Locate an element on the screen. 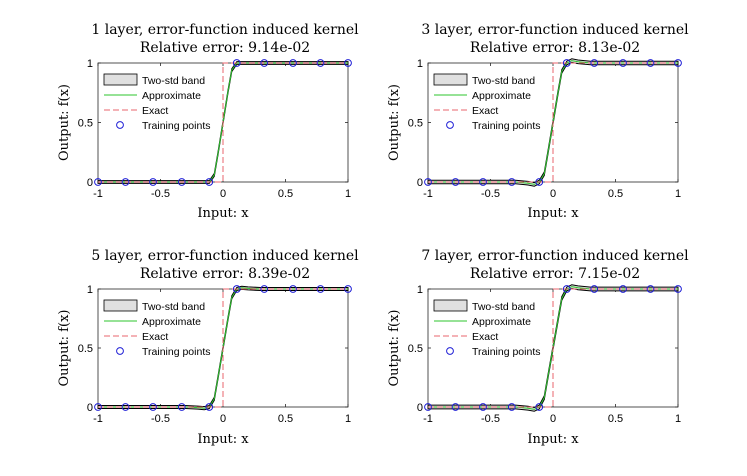 The image size is (747, 476). chart-subtitle: Relative error: 9.14e-02 is located at coordinates (225, 48).